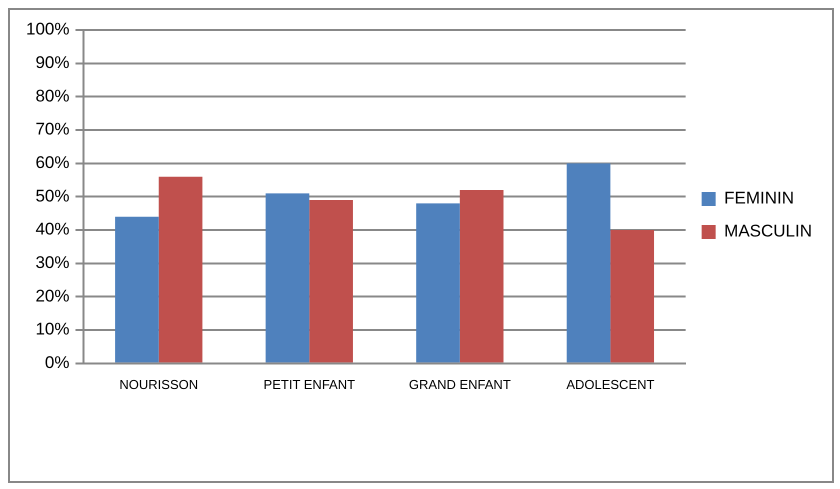 This screenshot has width=840, height=489. Describe the element at coordinates (52, 129) in the screenshot. I see `y-tick-label: 70%` at that location.